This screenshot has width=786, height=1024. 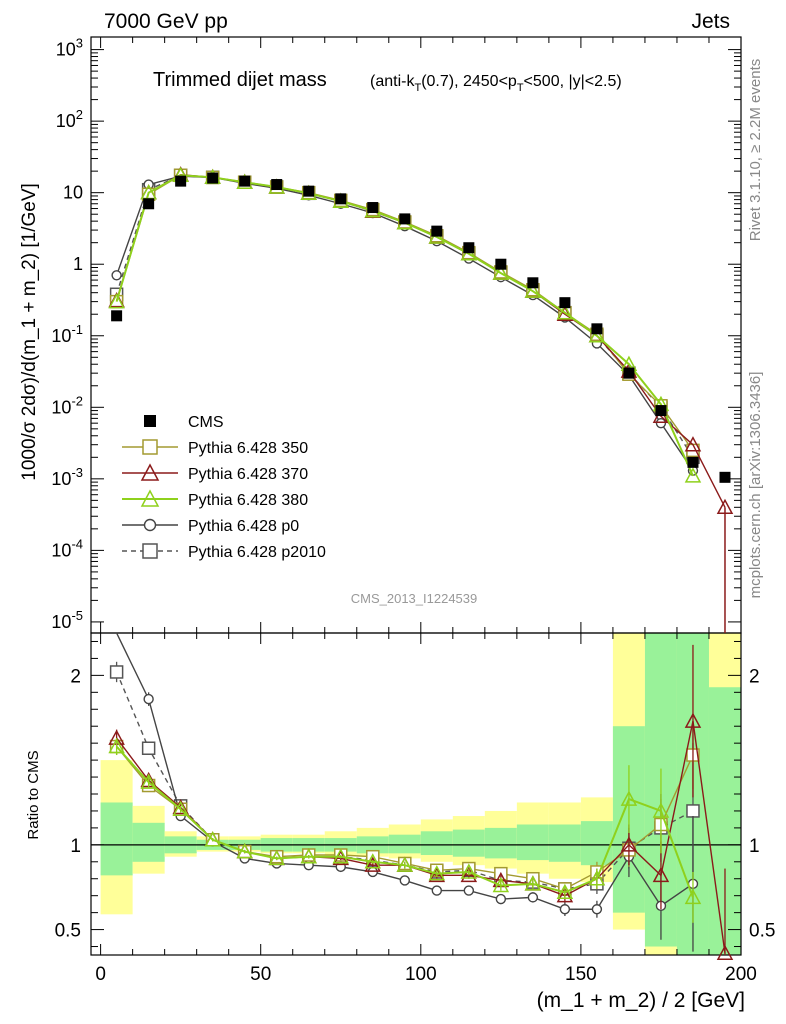 What do you see at coordinates (641, 1000) in the screenshot?
I see `x-axis-label: (m_1 + m_2) / 2 [GeV]` at bounding box center [641, 1000].